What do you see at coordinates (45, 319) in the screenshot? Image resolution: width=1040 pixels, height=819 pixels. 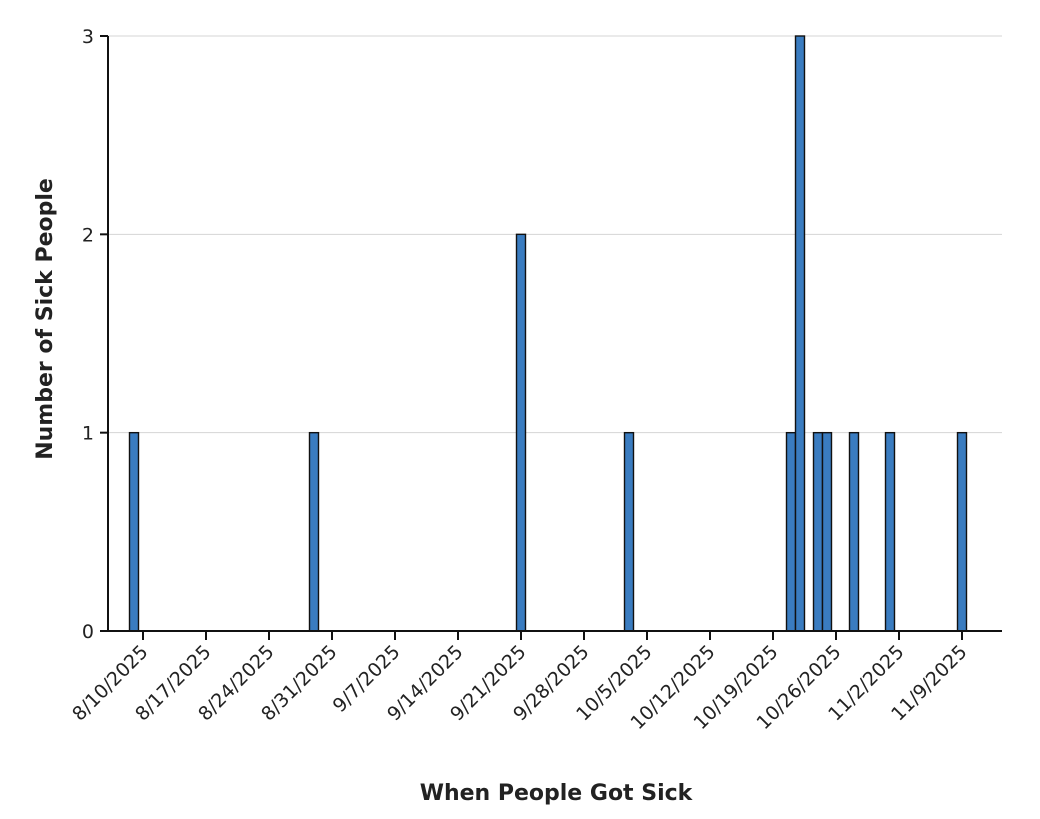 I see `y-axis-title: Number of Sick People` at bounding box center [45, 319].